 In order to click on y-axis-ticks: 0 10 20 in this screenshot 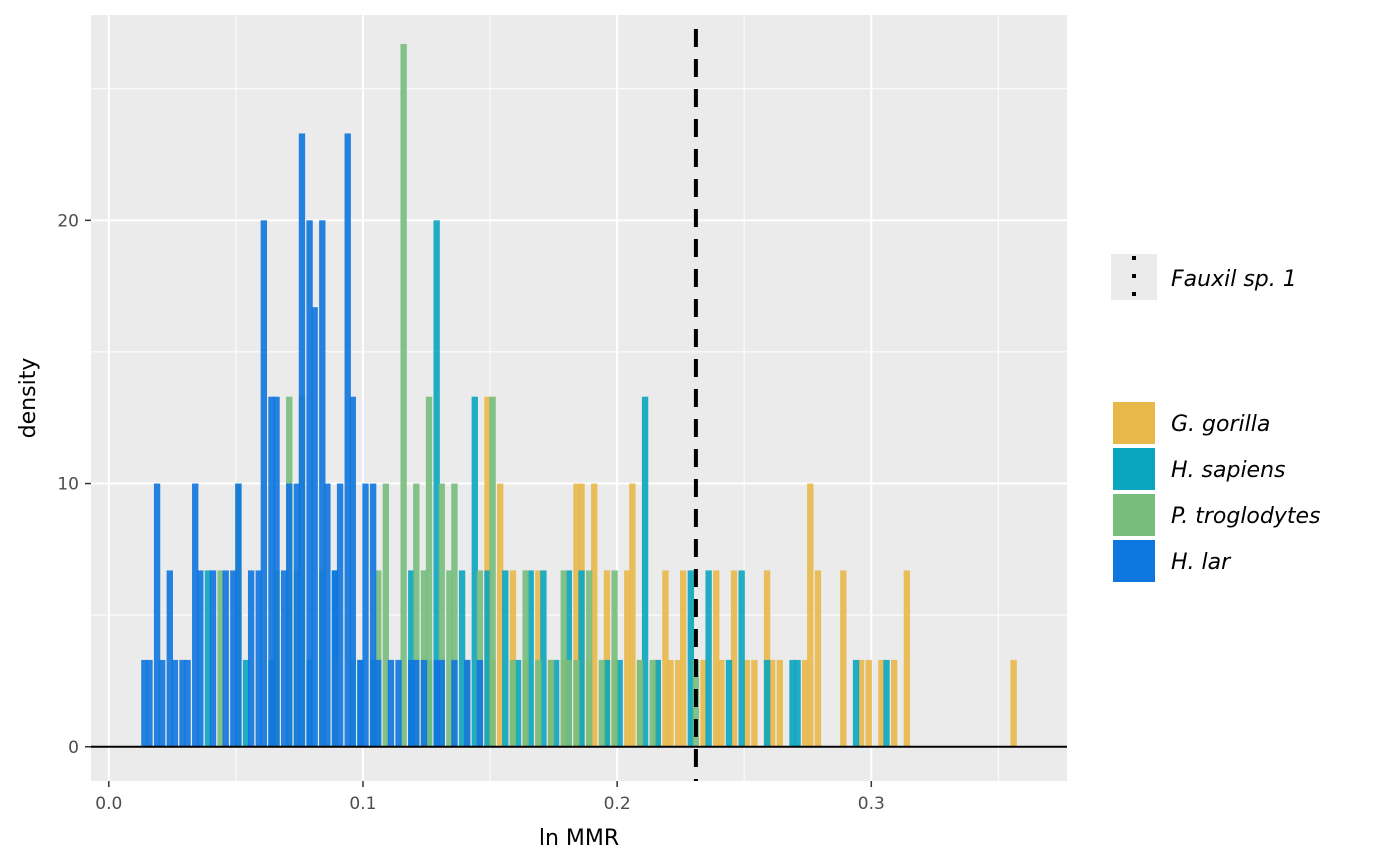, I will do `click(74, 484)`.